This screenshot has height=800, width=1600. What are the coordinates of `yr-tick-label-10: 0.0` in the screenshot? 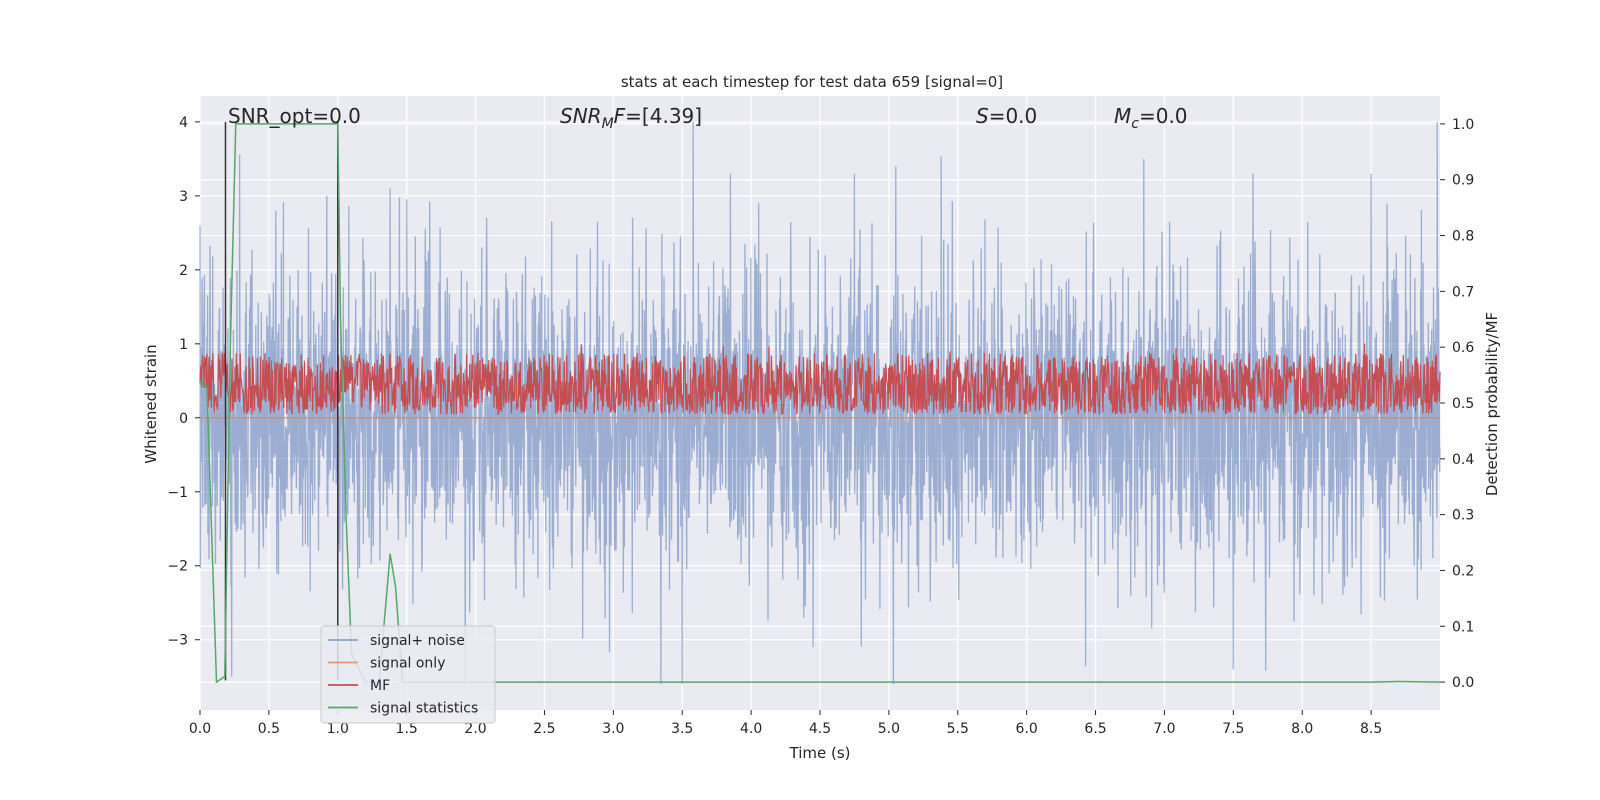 It's located at (1463, 683).